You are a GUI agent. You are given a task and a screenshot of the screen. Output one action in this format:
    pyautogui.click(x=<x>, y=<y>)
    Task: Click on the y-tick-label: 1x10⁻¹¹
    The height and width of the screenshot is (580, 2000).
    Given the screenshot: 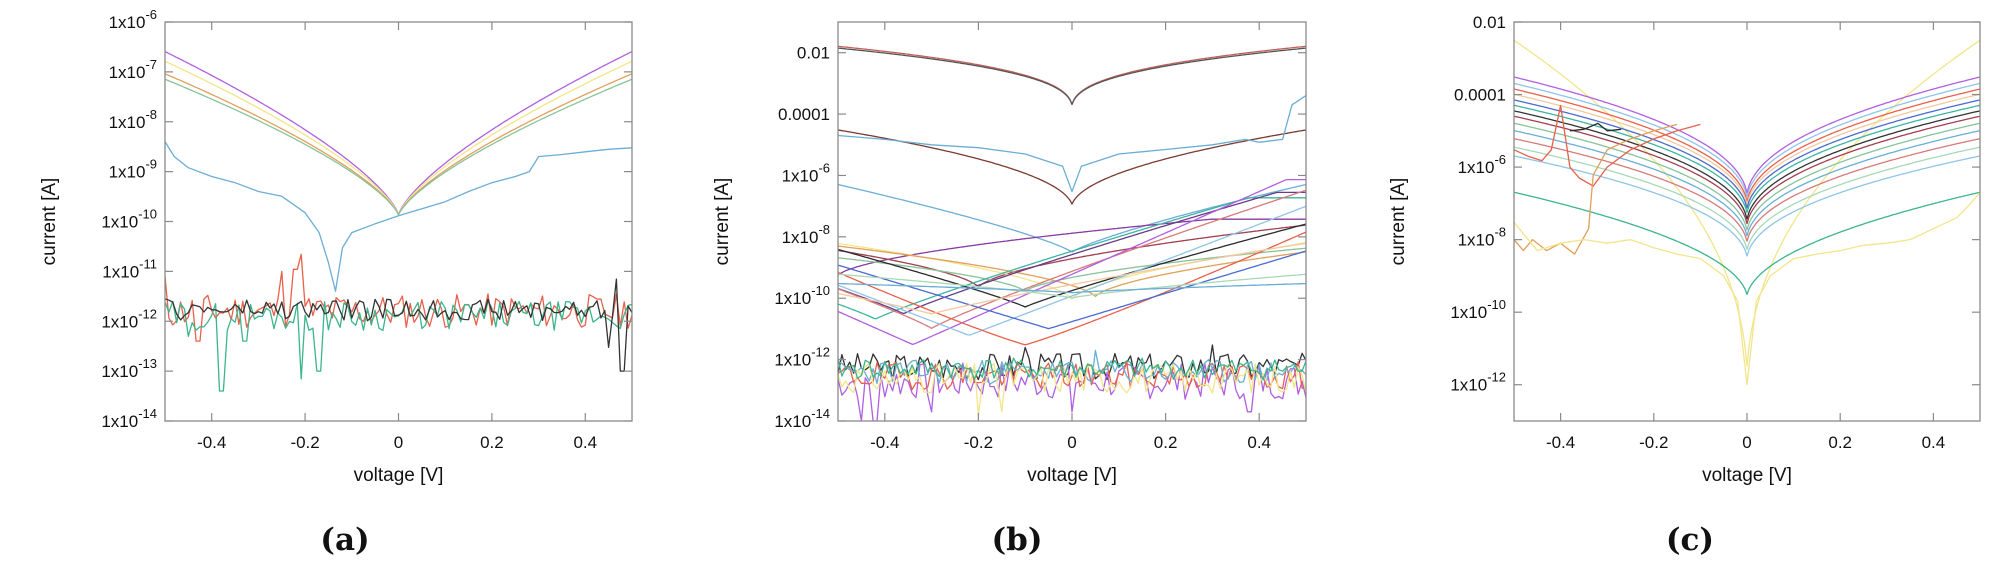 What is the action you would take?
    pyautogui.click(x=129, y=268)
    